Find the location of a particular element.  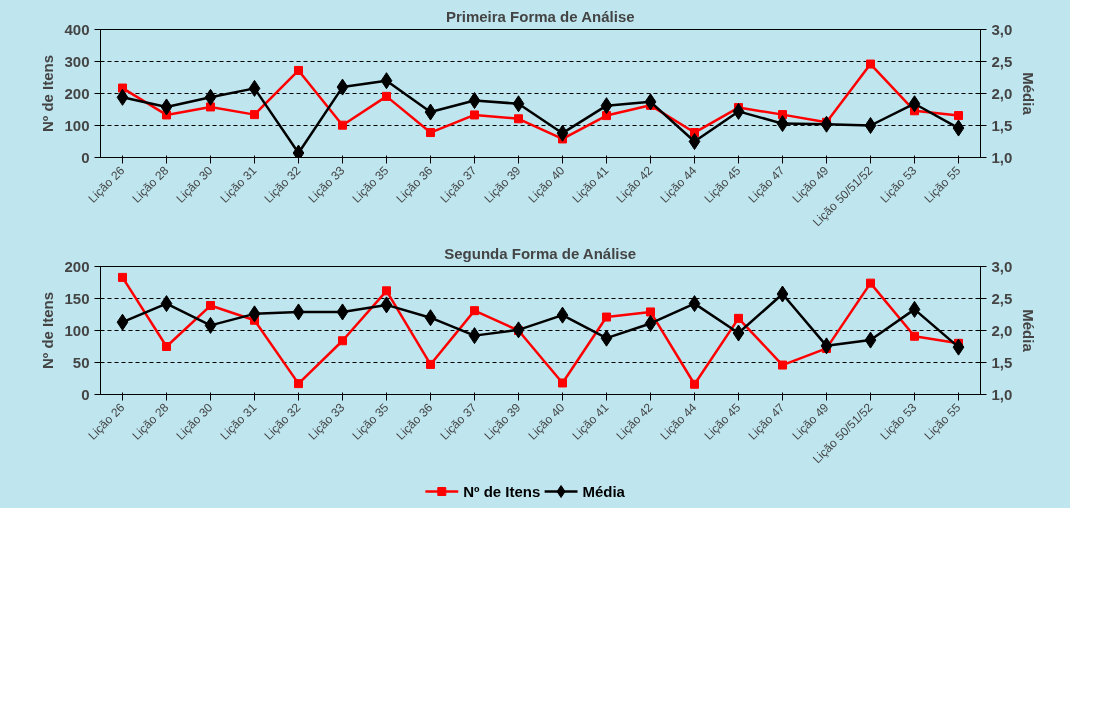

y-tick-label: 300 is located at coordinates (77, 61).